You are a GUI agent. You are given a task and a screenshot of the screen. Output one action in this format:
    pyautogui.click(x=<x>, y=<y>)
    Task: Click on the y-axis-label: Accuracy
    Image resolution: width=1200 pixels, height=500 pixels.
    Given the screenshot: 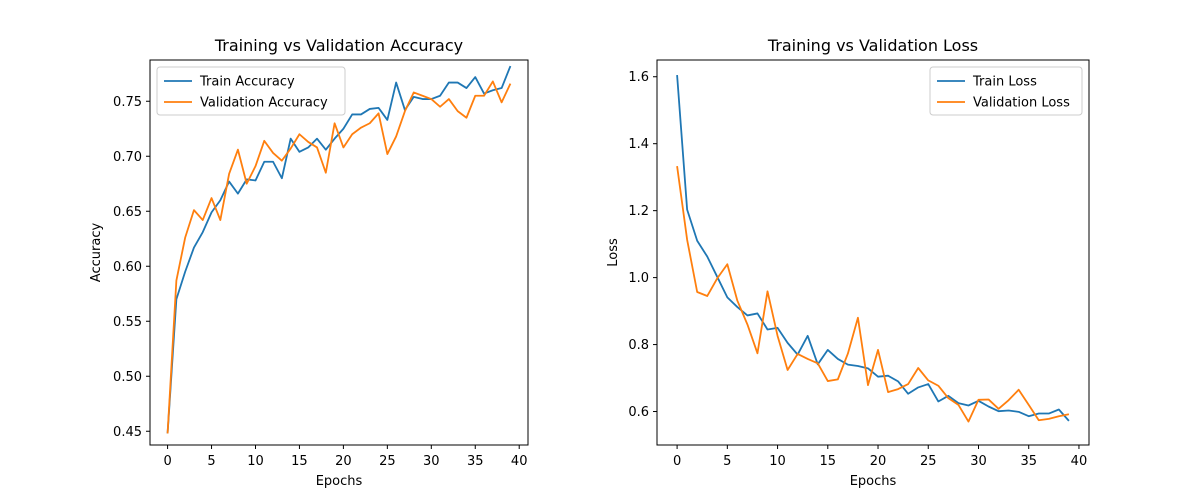 What is the action you would take?
    pyautogui.click(x=96, y=253)
    